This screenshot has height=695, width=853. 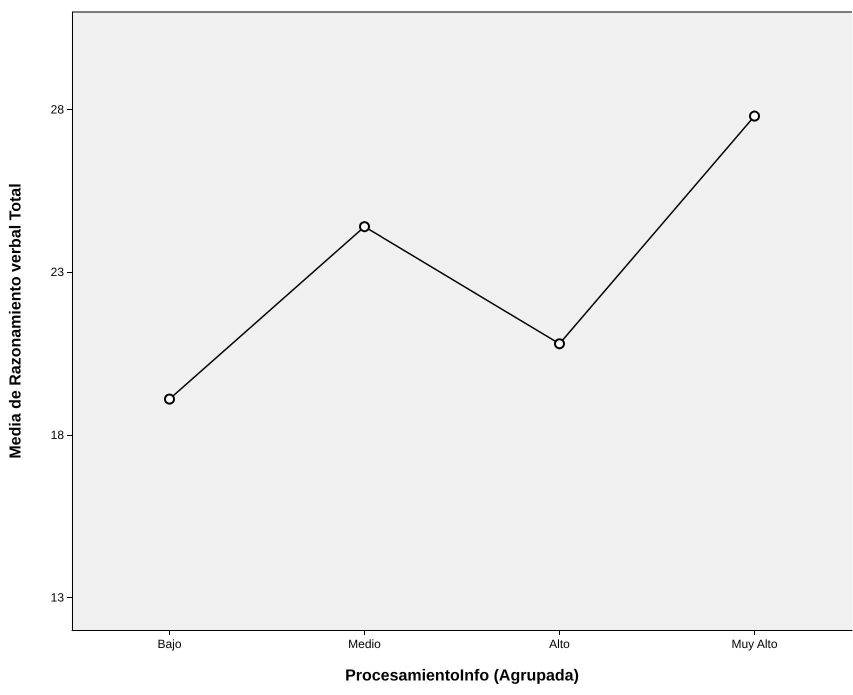 I want to click on x-tick-label: Bajo, so click(x=169, y=644).